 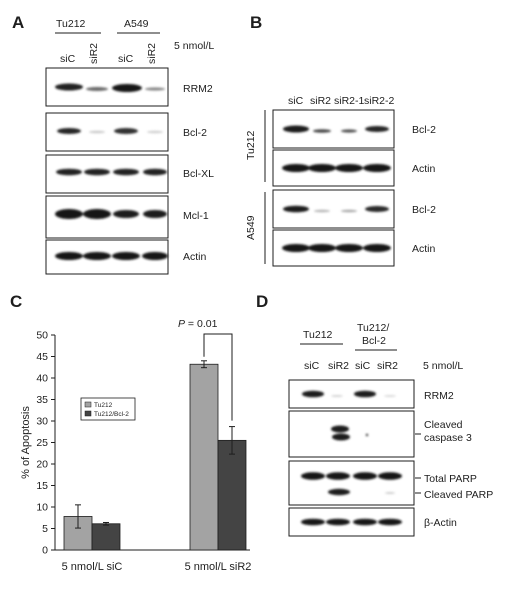 I want to click on panel-d-concentration: 5 nmol/L, so click(x=443, y=366).